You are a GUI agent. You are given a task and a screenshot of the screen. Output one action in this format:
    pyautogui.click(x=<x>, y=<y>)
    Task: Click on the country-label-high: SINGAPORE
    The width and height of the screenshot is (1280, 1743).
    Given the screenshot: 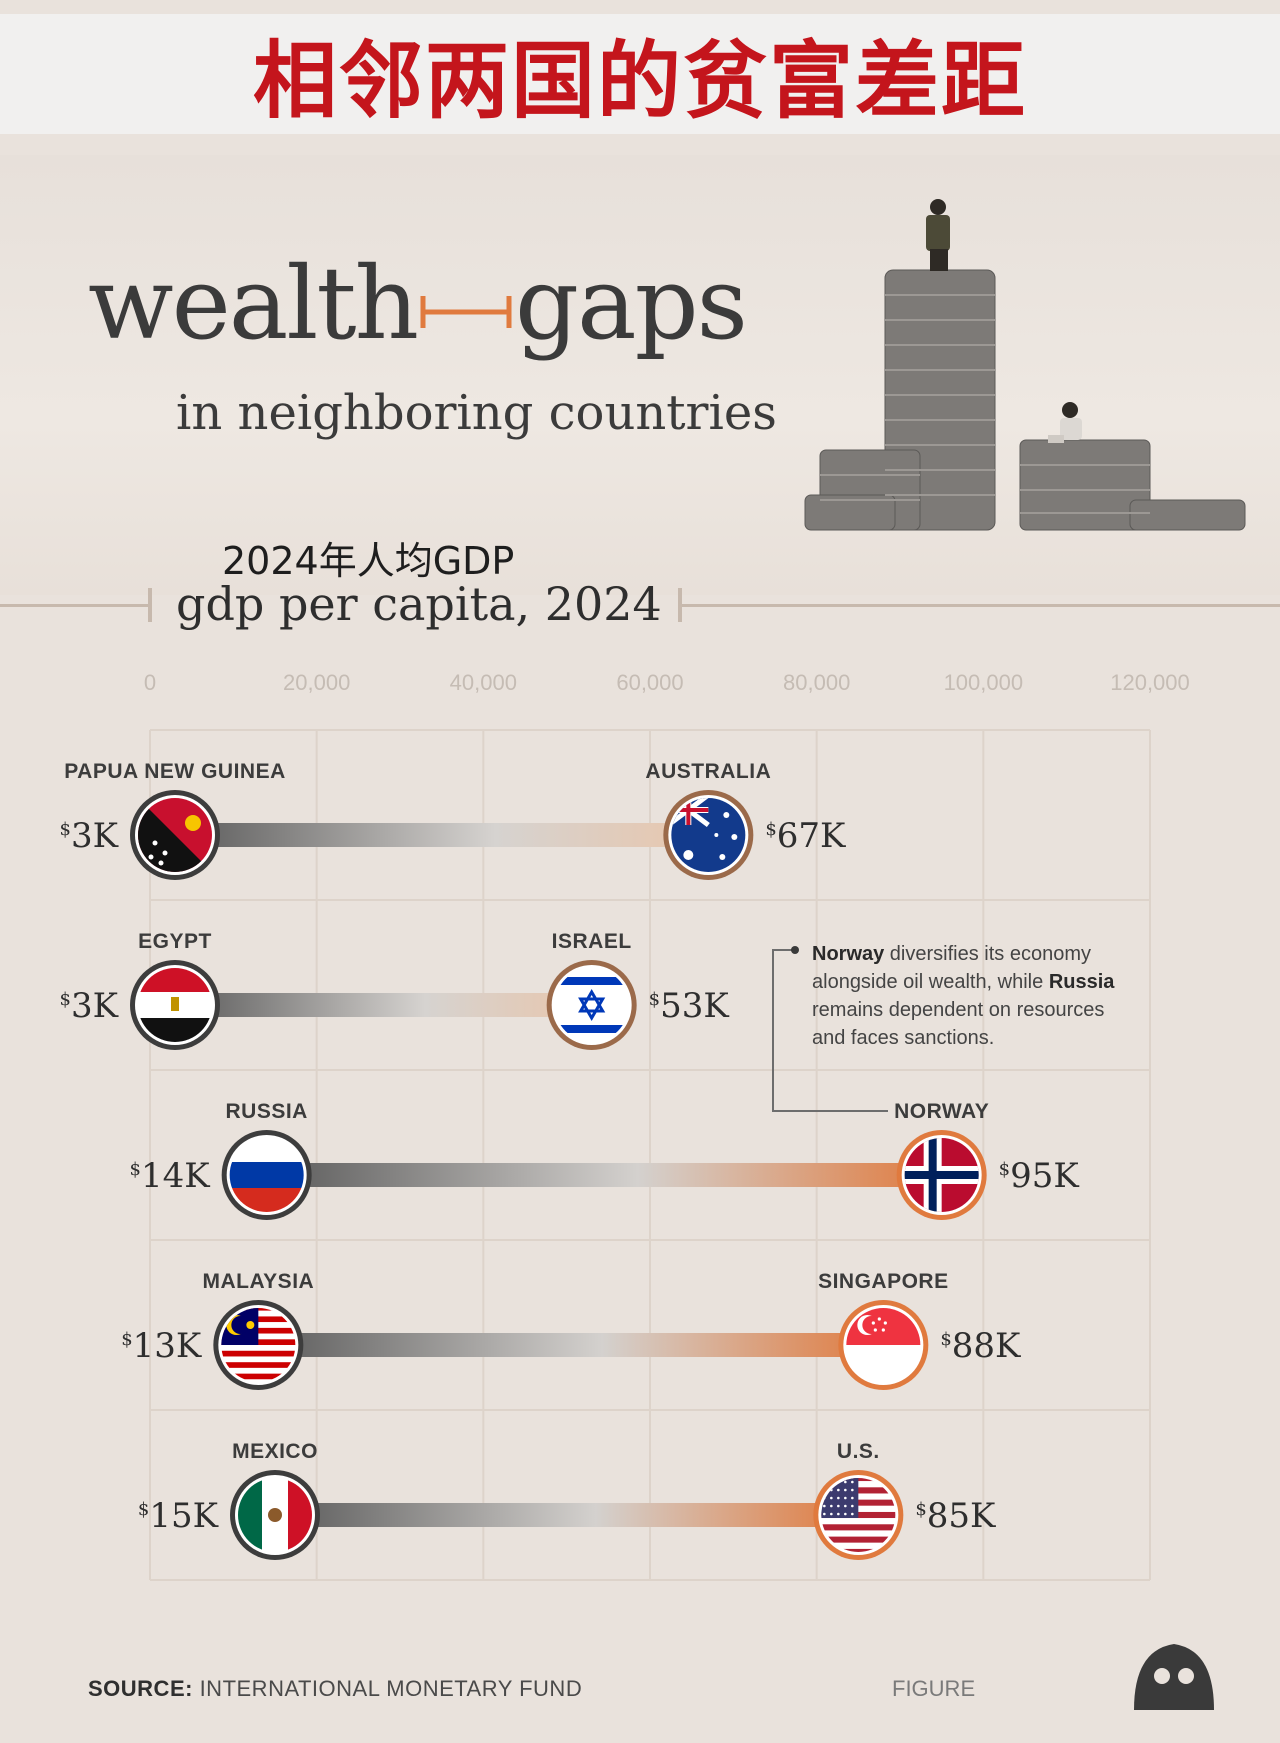 What is the action you would take?
    pyautogui.click(x=883, y=1281)
    